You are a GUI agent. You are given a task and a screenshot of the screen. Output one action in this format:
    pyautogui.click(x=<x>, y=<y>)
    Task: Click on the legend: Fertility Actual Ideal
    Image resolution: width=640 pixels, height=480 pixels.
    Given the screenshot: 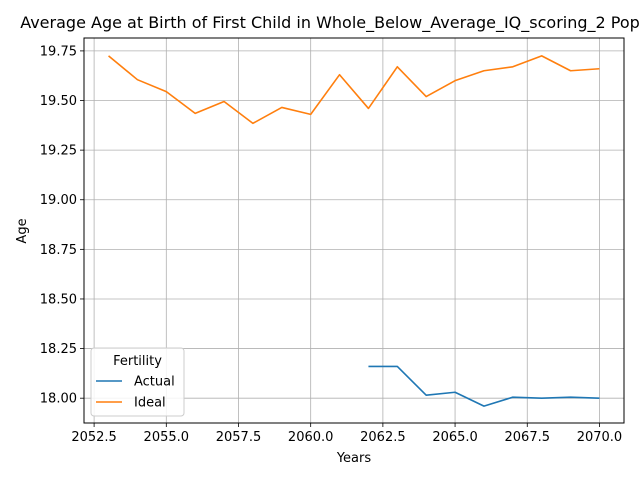 What is the action you would take?
    pyautogui.click(x=137, y=382)
    